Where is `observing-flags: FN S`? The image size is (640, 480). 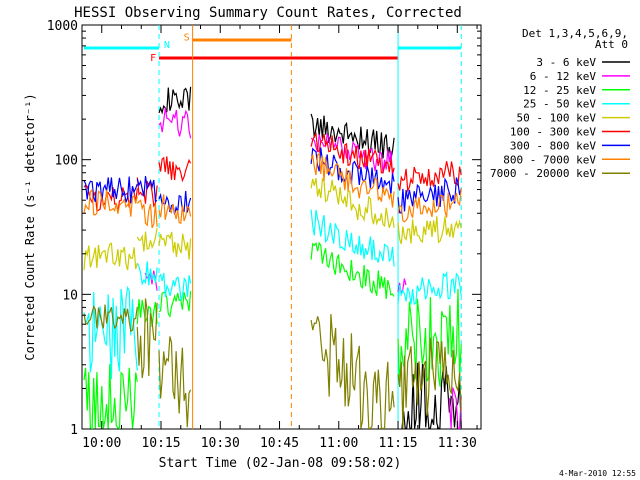 observing-flags: FN S is located at coordinates (272, 48).